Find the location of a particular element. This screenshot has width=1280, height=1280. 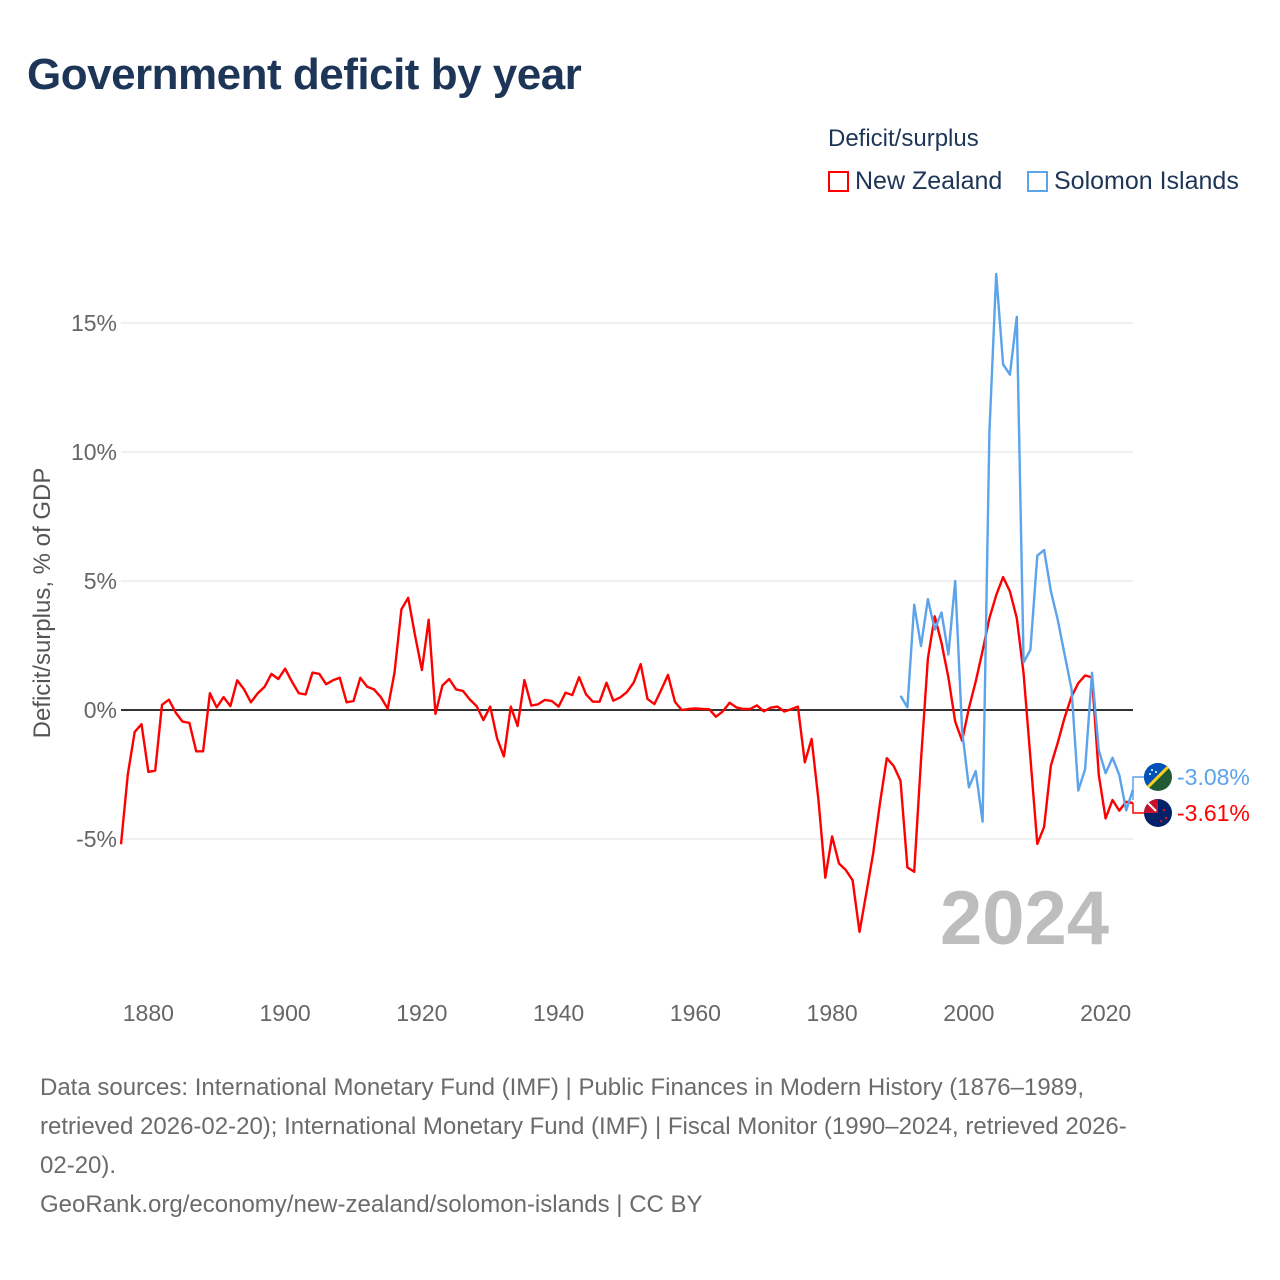

solomon-connector is located at coordinates (1138, 788).